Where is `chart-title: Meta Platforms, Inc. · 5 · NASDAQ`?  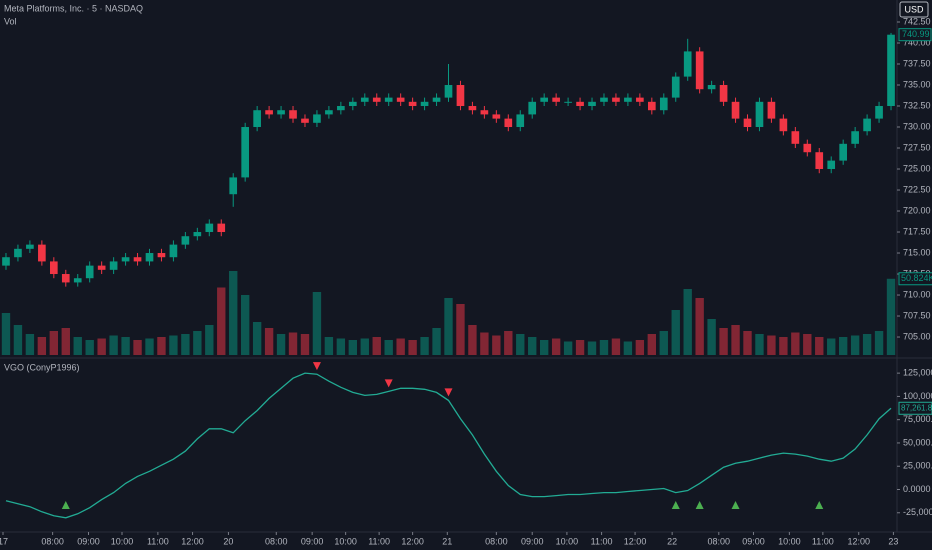 chart-title: Meta Platforms, Inc. · 5 · NASDAQ is located at coordinates (73, 8).